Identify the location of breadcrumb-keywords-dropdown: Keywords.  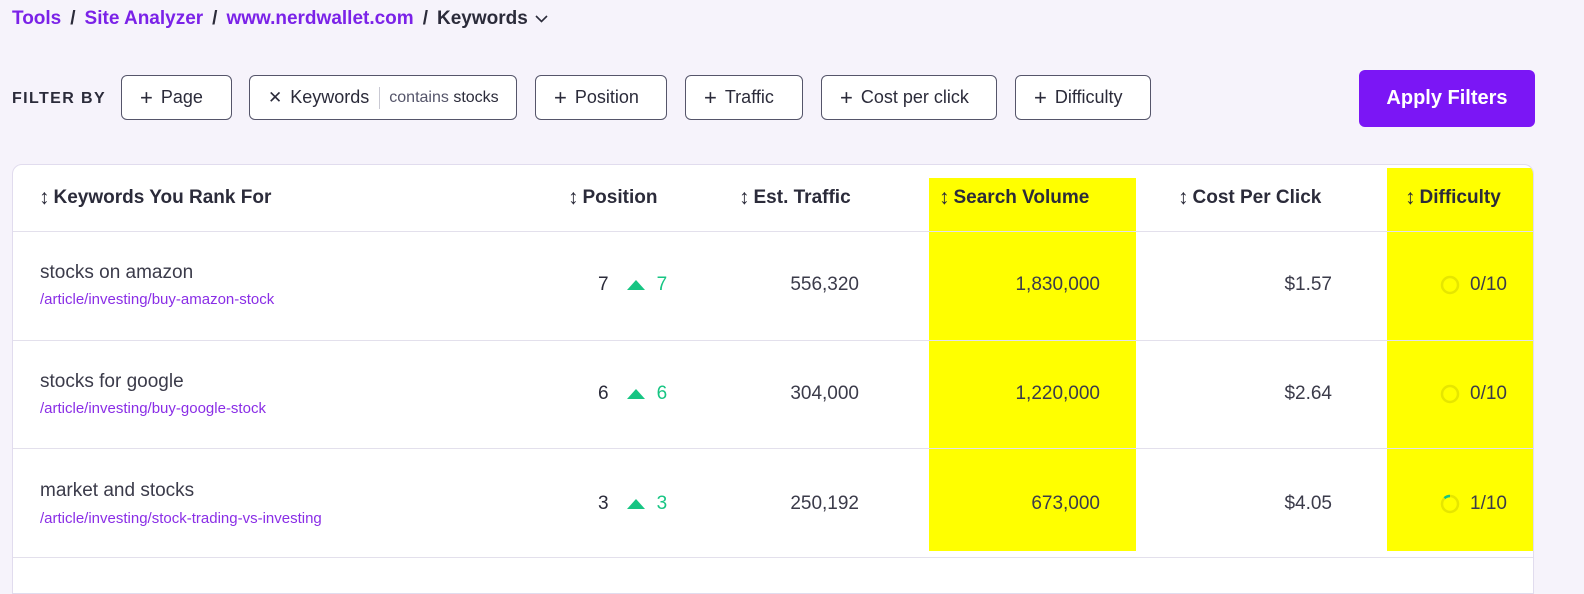
(492, 19).